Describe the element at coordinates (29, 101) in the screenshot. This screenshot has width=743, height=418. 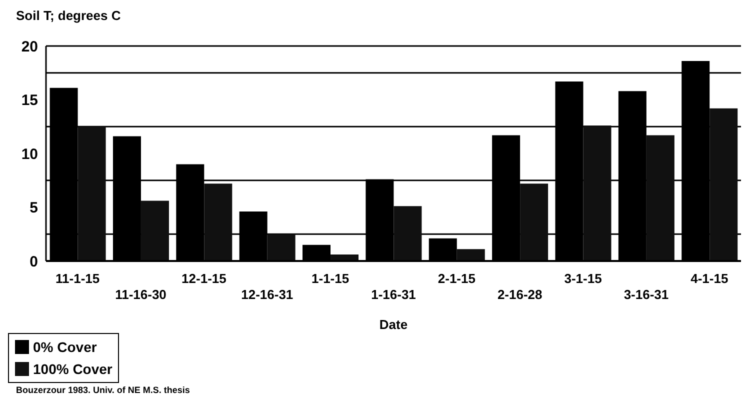
I see `y-tick-label: 15` at that location.